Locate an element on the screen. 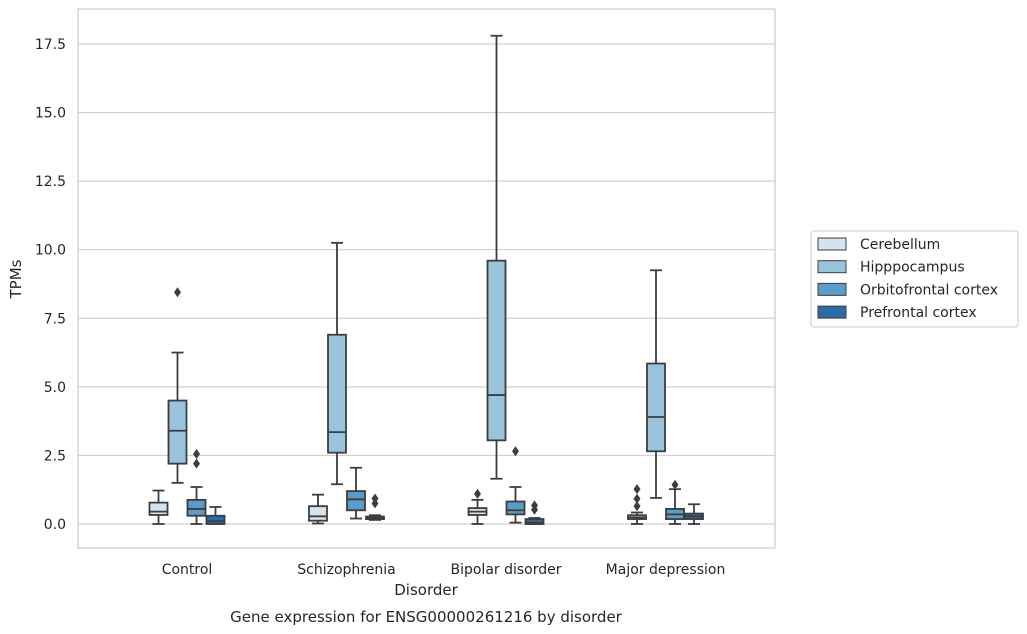 This screenshot has width=1027, height=634. y-tick-label: 17.5 is located at coordinates (50, 45).